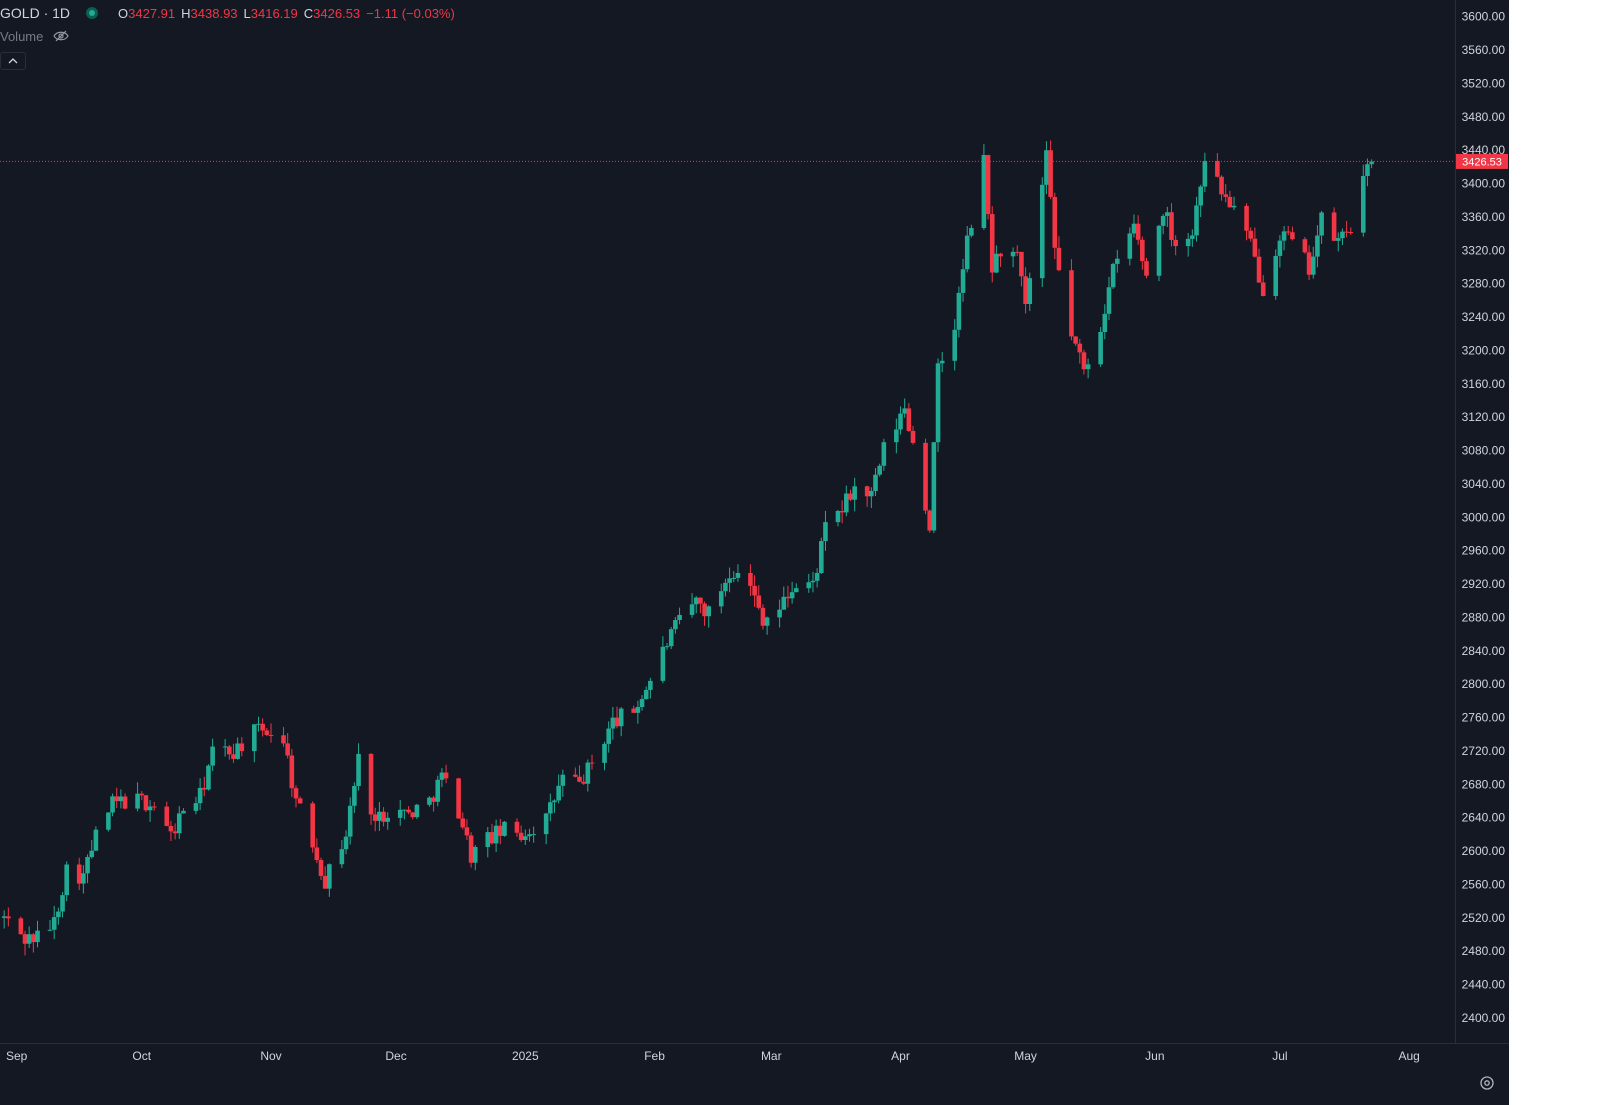 The height and width of the screenshot is (1105, 1611). Describe the element at coordinates (35, 36) in the screenshot. I see `volume-legend: Volume` at that location.